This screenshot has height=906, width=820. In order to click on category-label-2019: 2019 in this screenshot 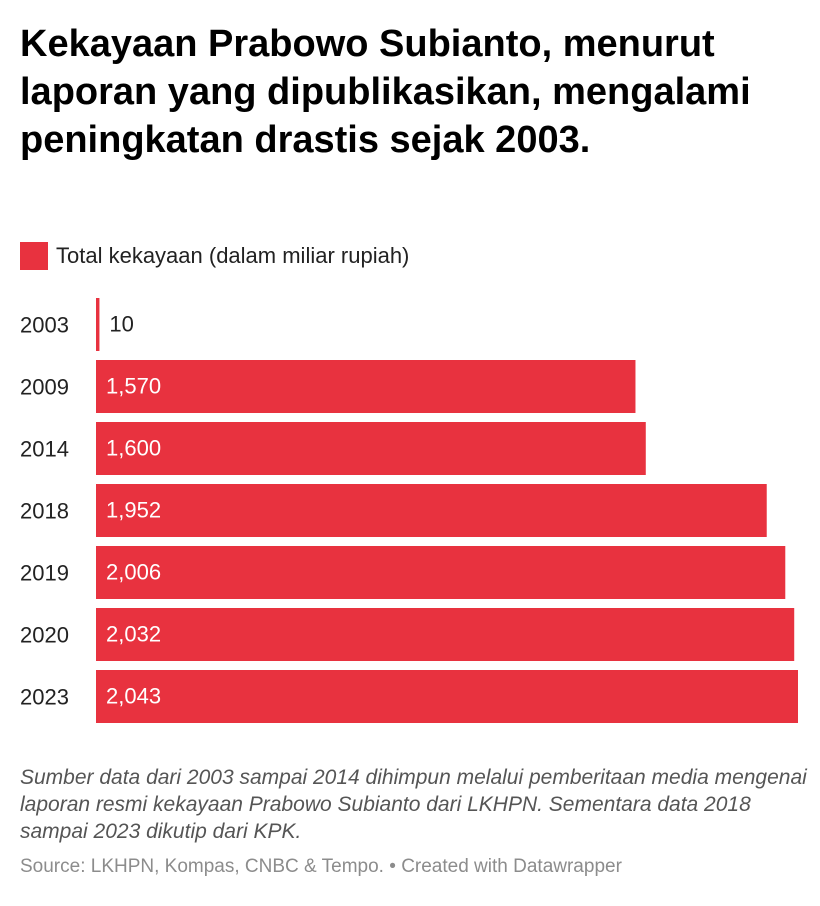, I will do `click(44, 573)`.